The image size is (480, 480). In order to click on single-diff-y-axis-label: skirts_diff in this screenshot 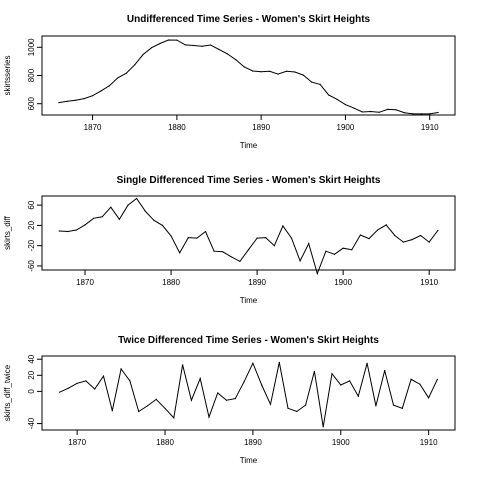, I will do `click(7, 232)`.